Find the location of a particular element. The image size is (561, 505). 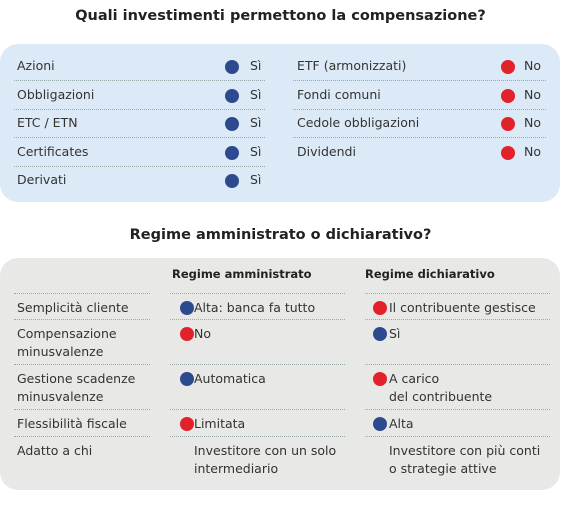

item-label: Azioni is located at coordinates (36, 65).